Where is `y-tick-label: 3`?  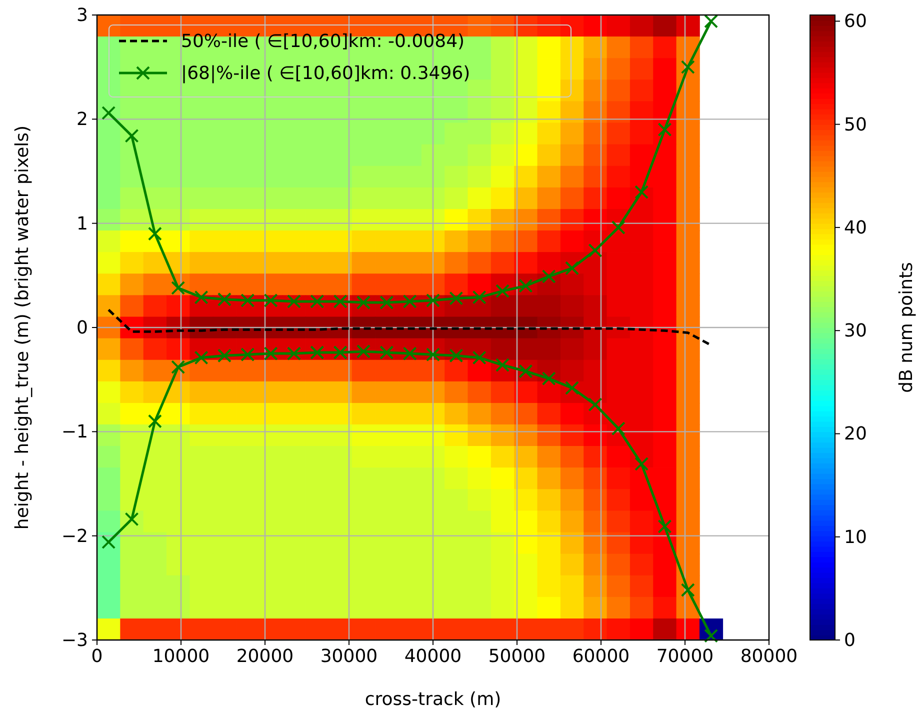
y-tick-label: 3 is located at coordinates (82, 15).